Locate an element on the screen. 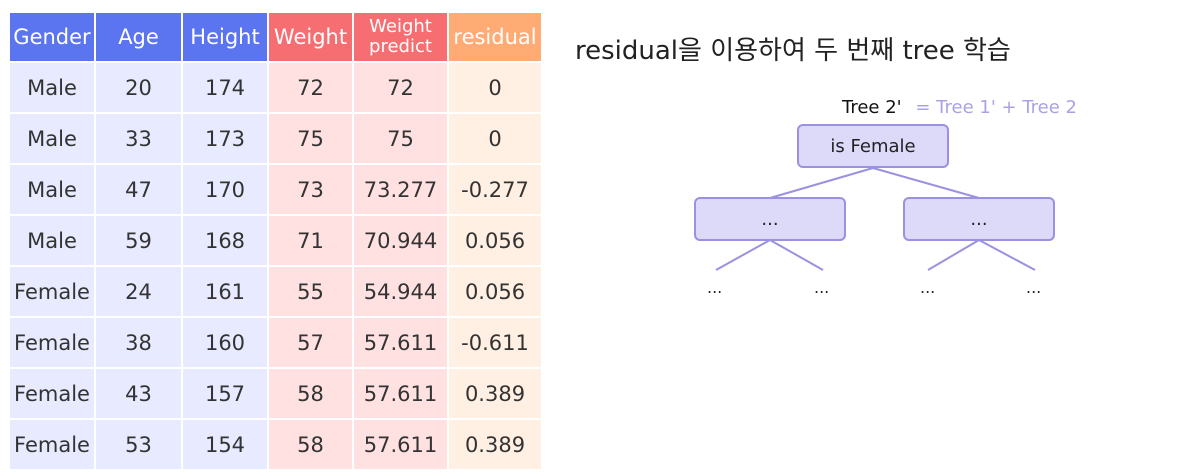  table-row: Male 59 168 71 70.944 0.056 is located at coordinates (275, 241).